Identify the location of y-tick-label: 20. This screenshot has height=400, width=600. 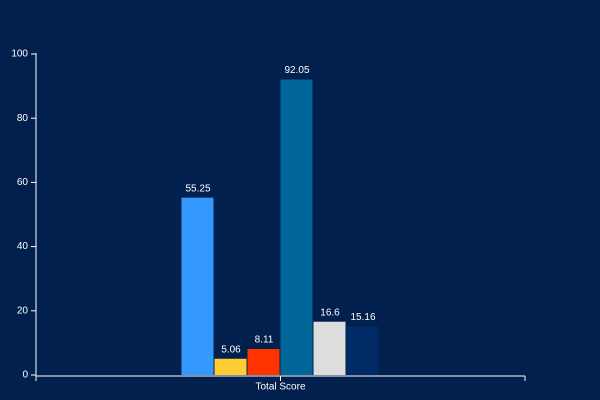
(23, 310).